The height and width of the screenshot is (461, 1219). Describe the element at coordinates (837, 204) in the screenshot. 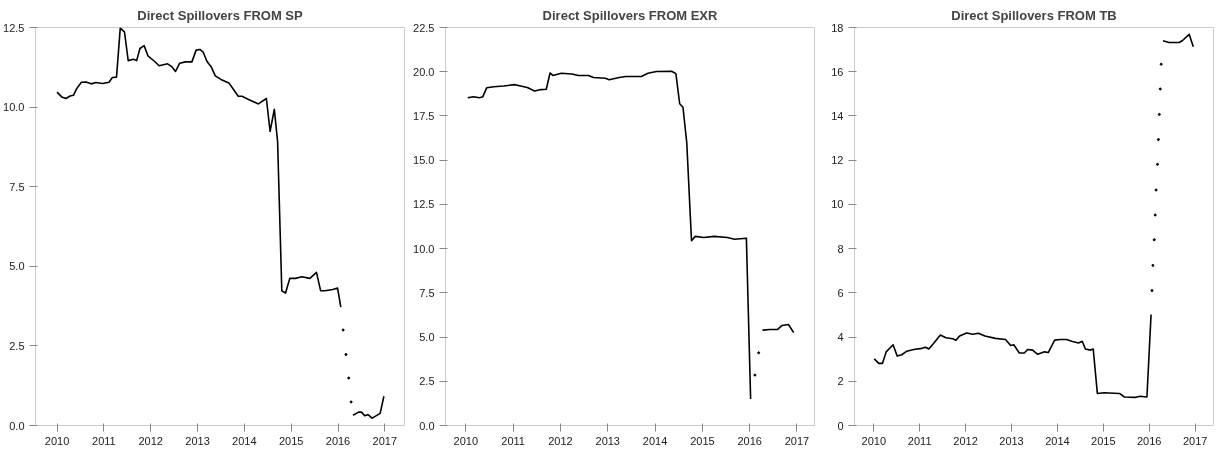

I see `y-tick-label: 10` at that location.